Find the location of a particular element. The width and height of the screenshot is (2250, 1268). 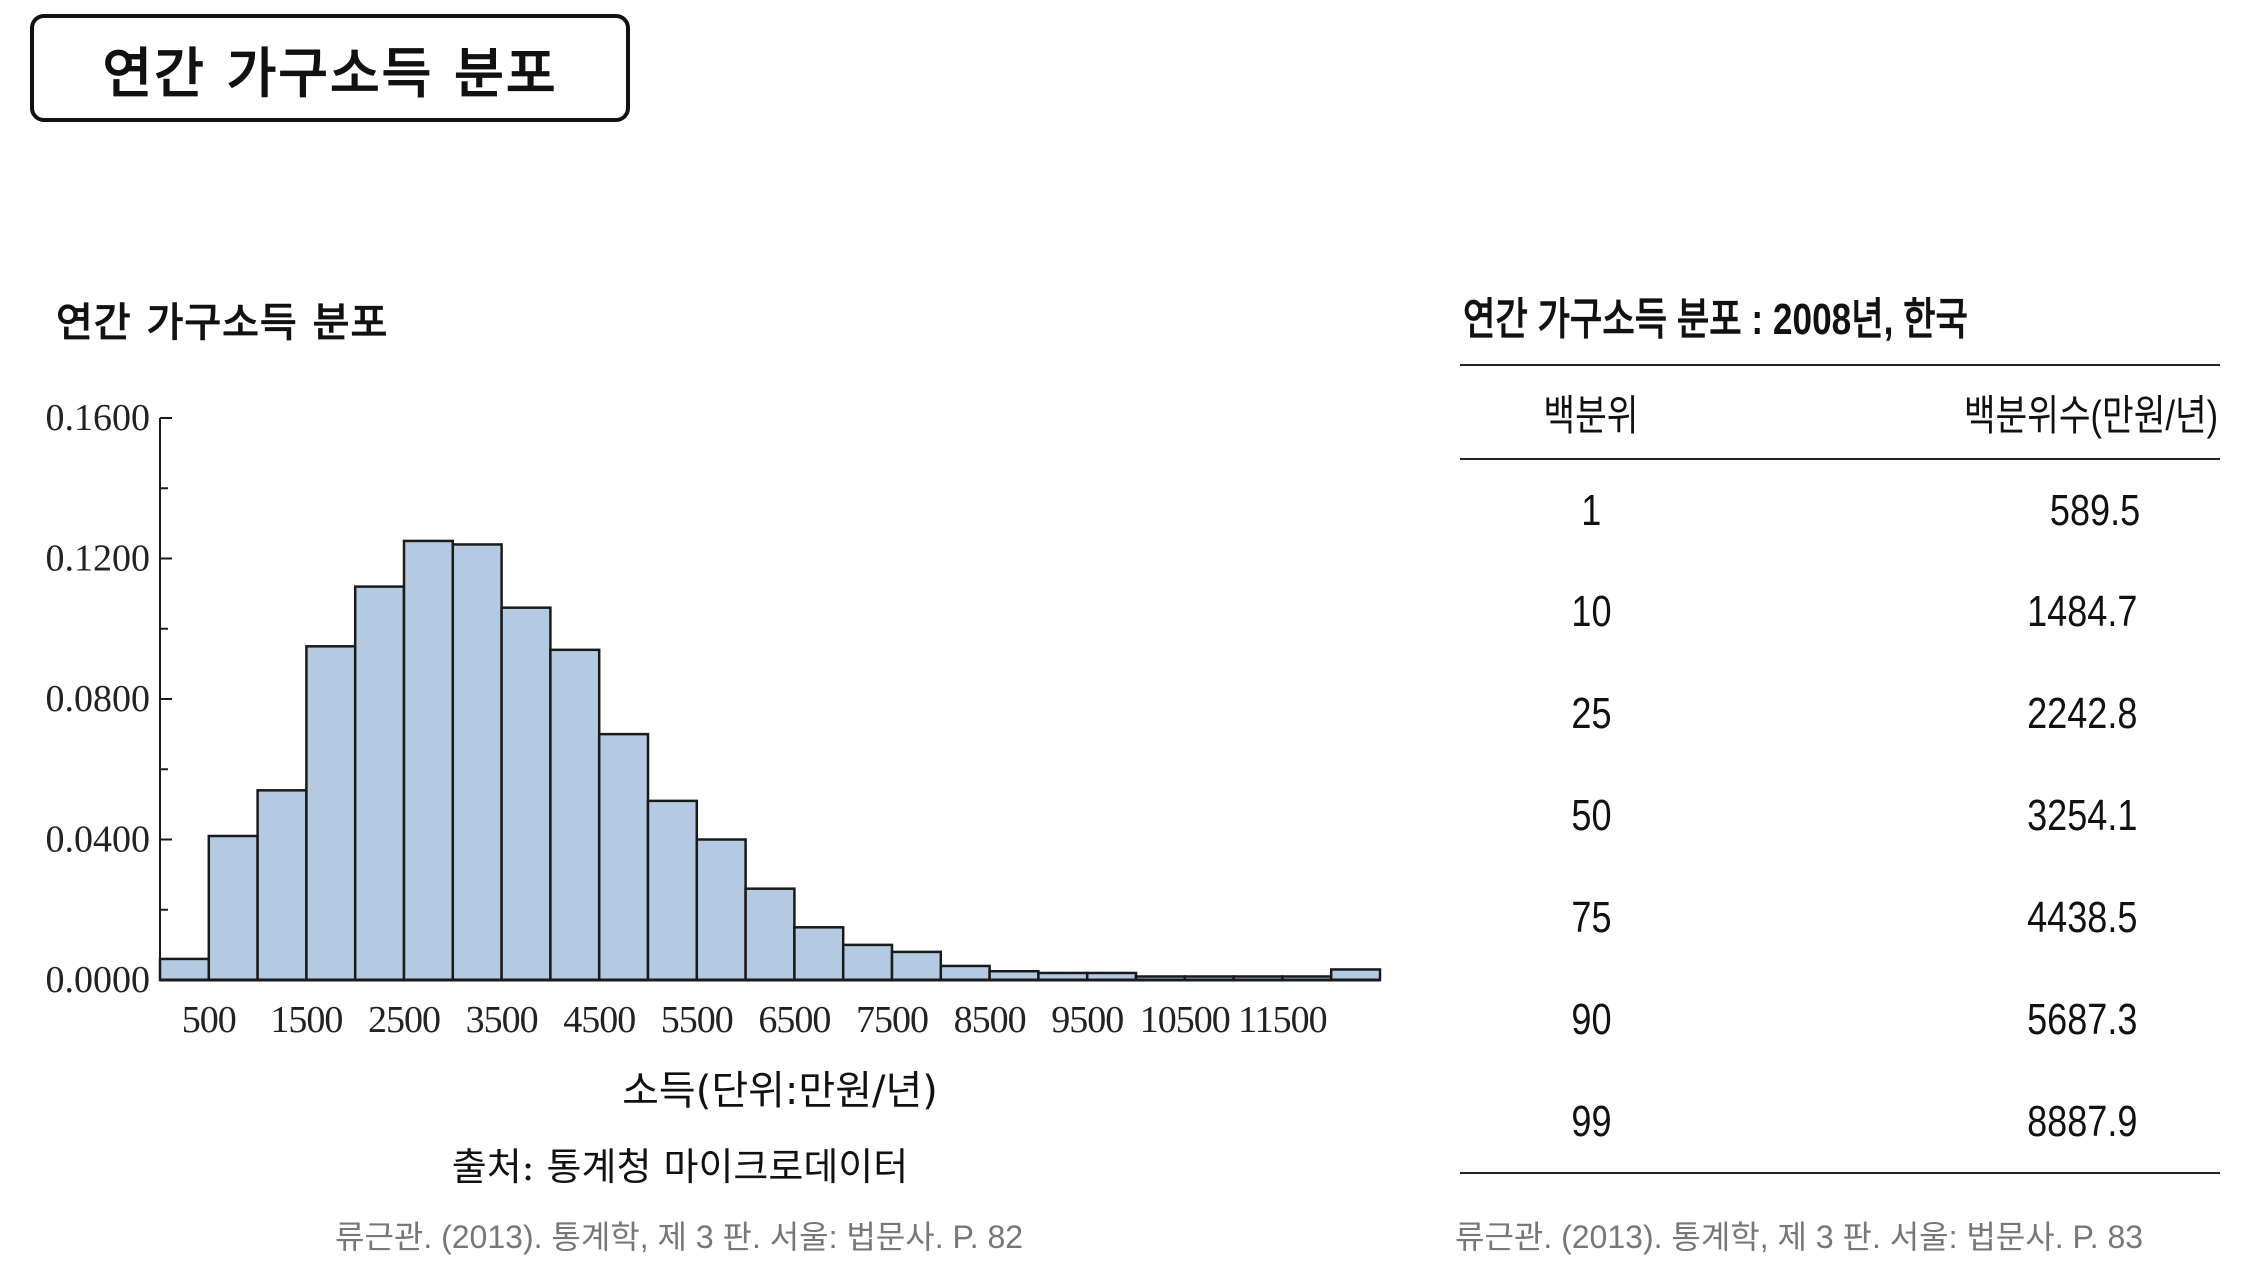

value-cell: 3254.1 is located at coordinates (2082, 815).